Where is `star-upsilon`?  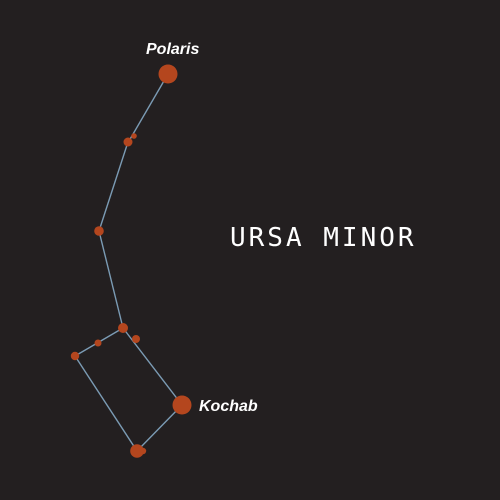 star-upsilon is located at coordinates (136, 339).